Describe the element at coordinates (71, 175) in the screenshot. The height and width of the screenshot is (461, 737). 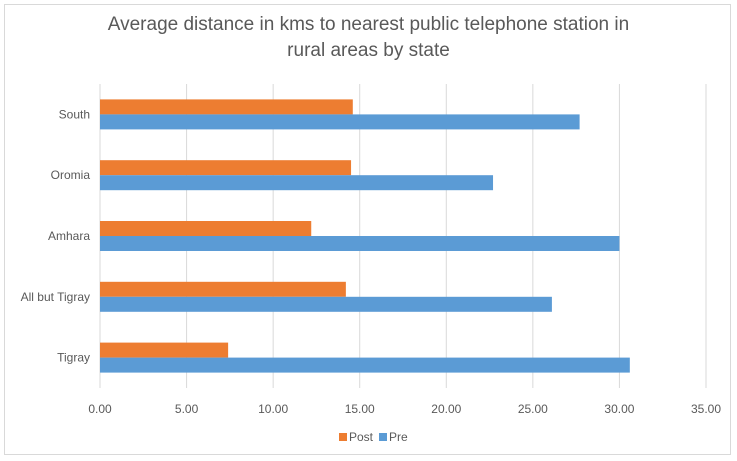
I see `category-label: Oromia` at that location.